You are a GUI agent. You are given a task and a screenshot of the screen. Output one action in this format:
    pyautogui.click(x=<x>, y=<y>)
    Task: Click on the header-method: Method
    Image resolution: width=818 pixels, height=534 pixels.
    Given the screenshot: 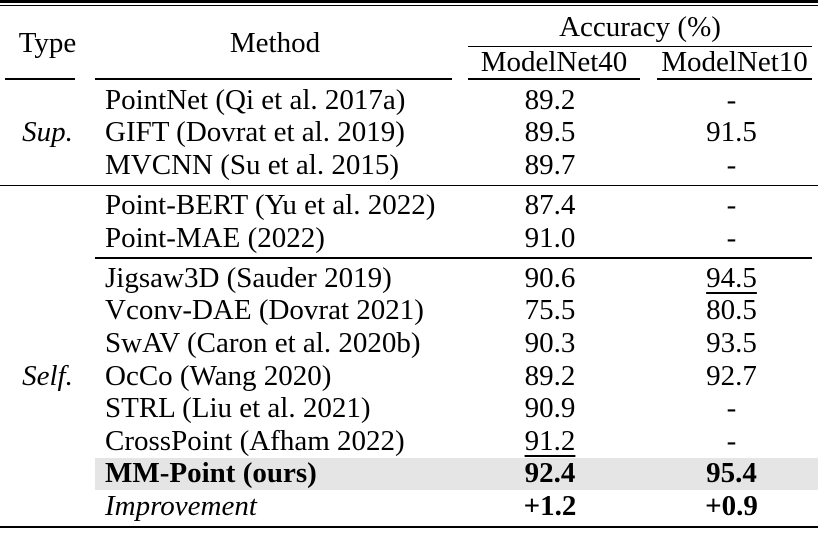 What is the action you would take?
    pyautogui.click(x=275, y=42)
    